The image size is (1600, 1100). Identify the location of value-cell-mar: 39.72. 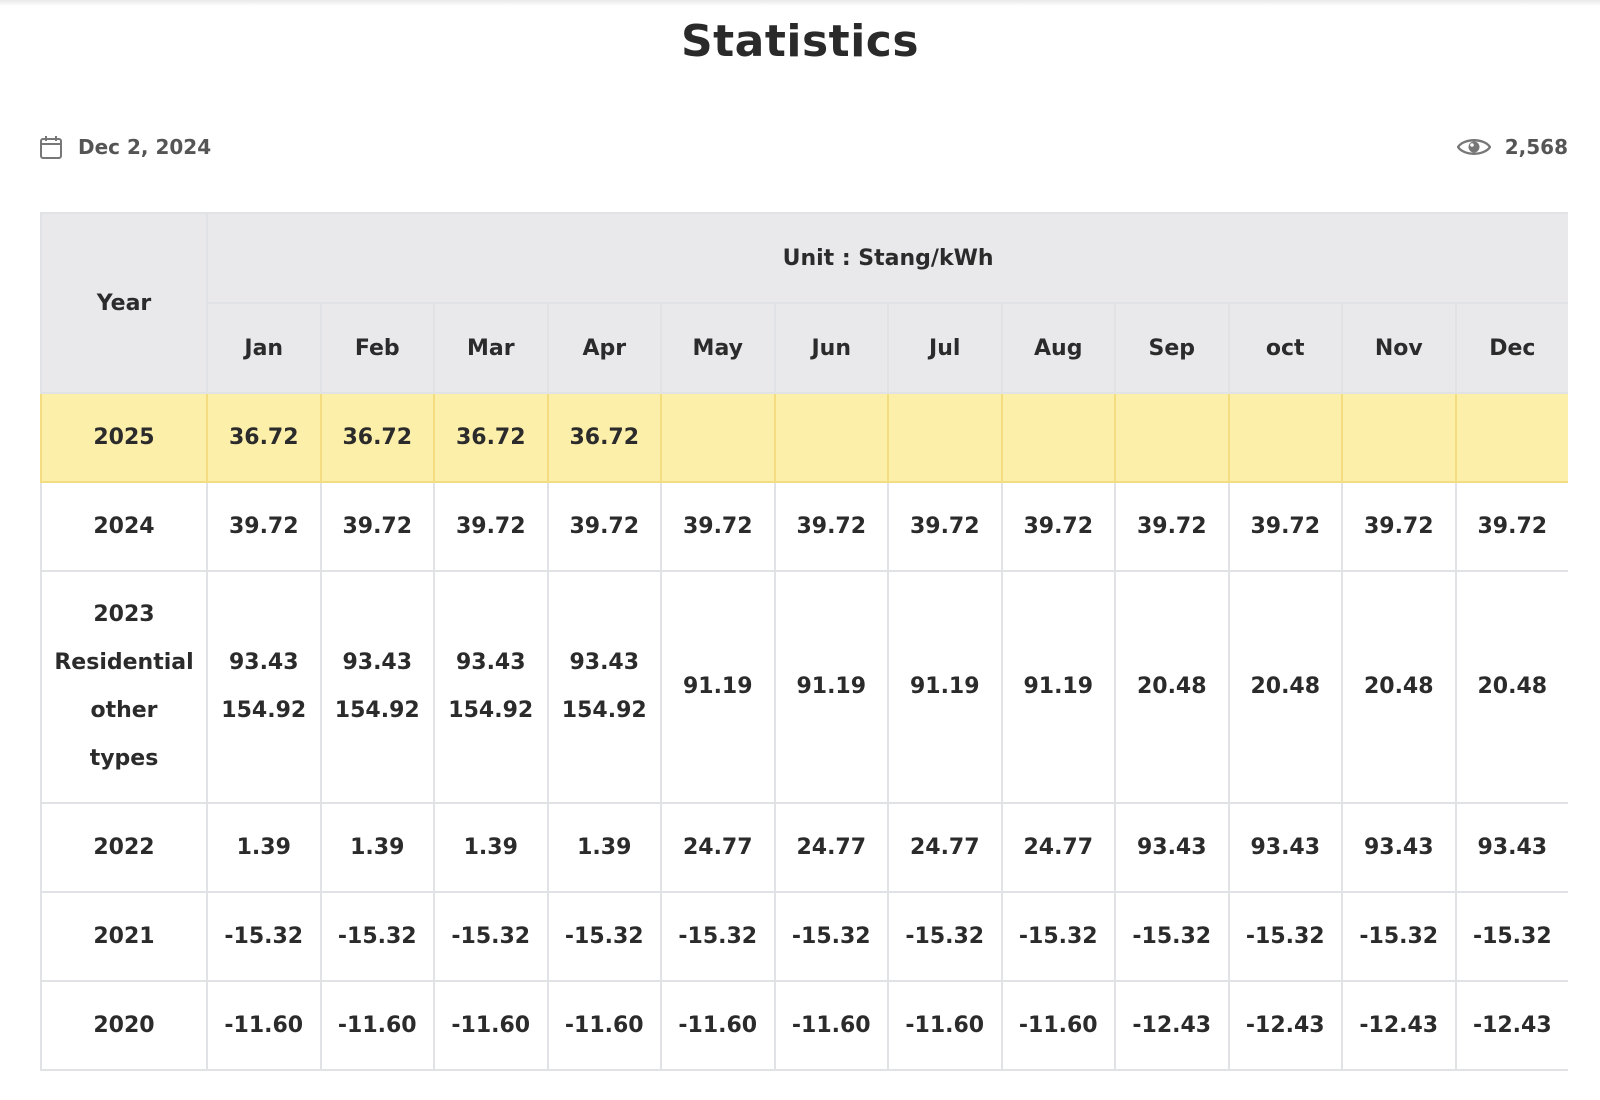
(491, 526).